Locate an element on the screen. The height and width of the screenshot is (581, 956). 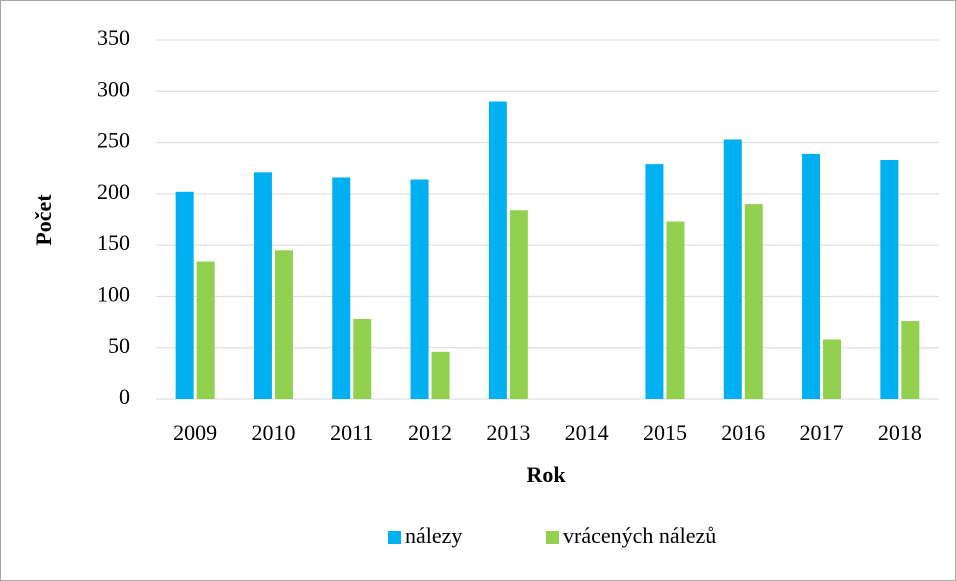
x-tick-label: 2018 is located at coordinates (900, 432).